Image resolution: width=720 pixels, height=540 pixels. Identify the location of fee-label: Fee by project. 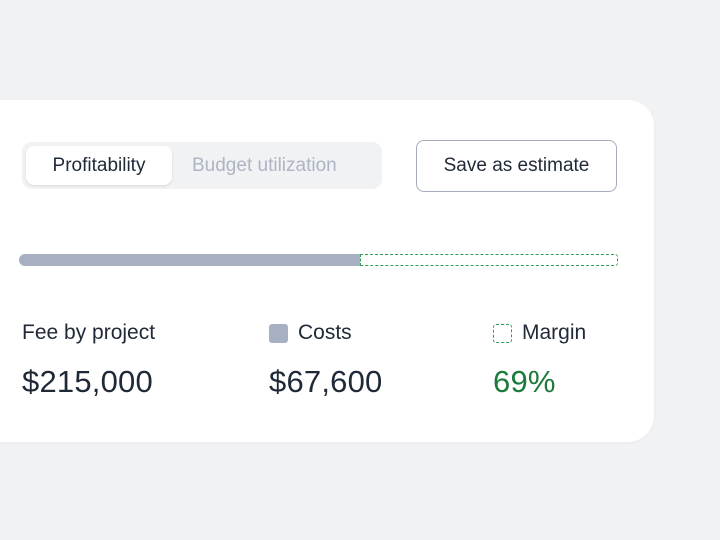
(89, 332).